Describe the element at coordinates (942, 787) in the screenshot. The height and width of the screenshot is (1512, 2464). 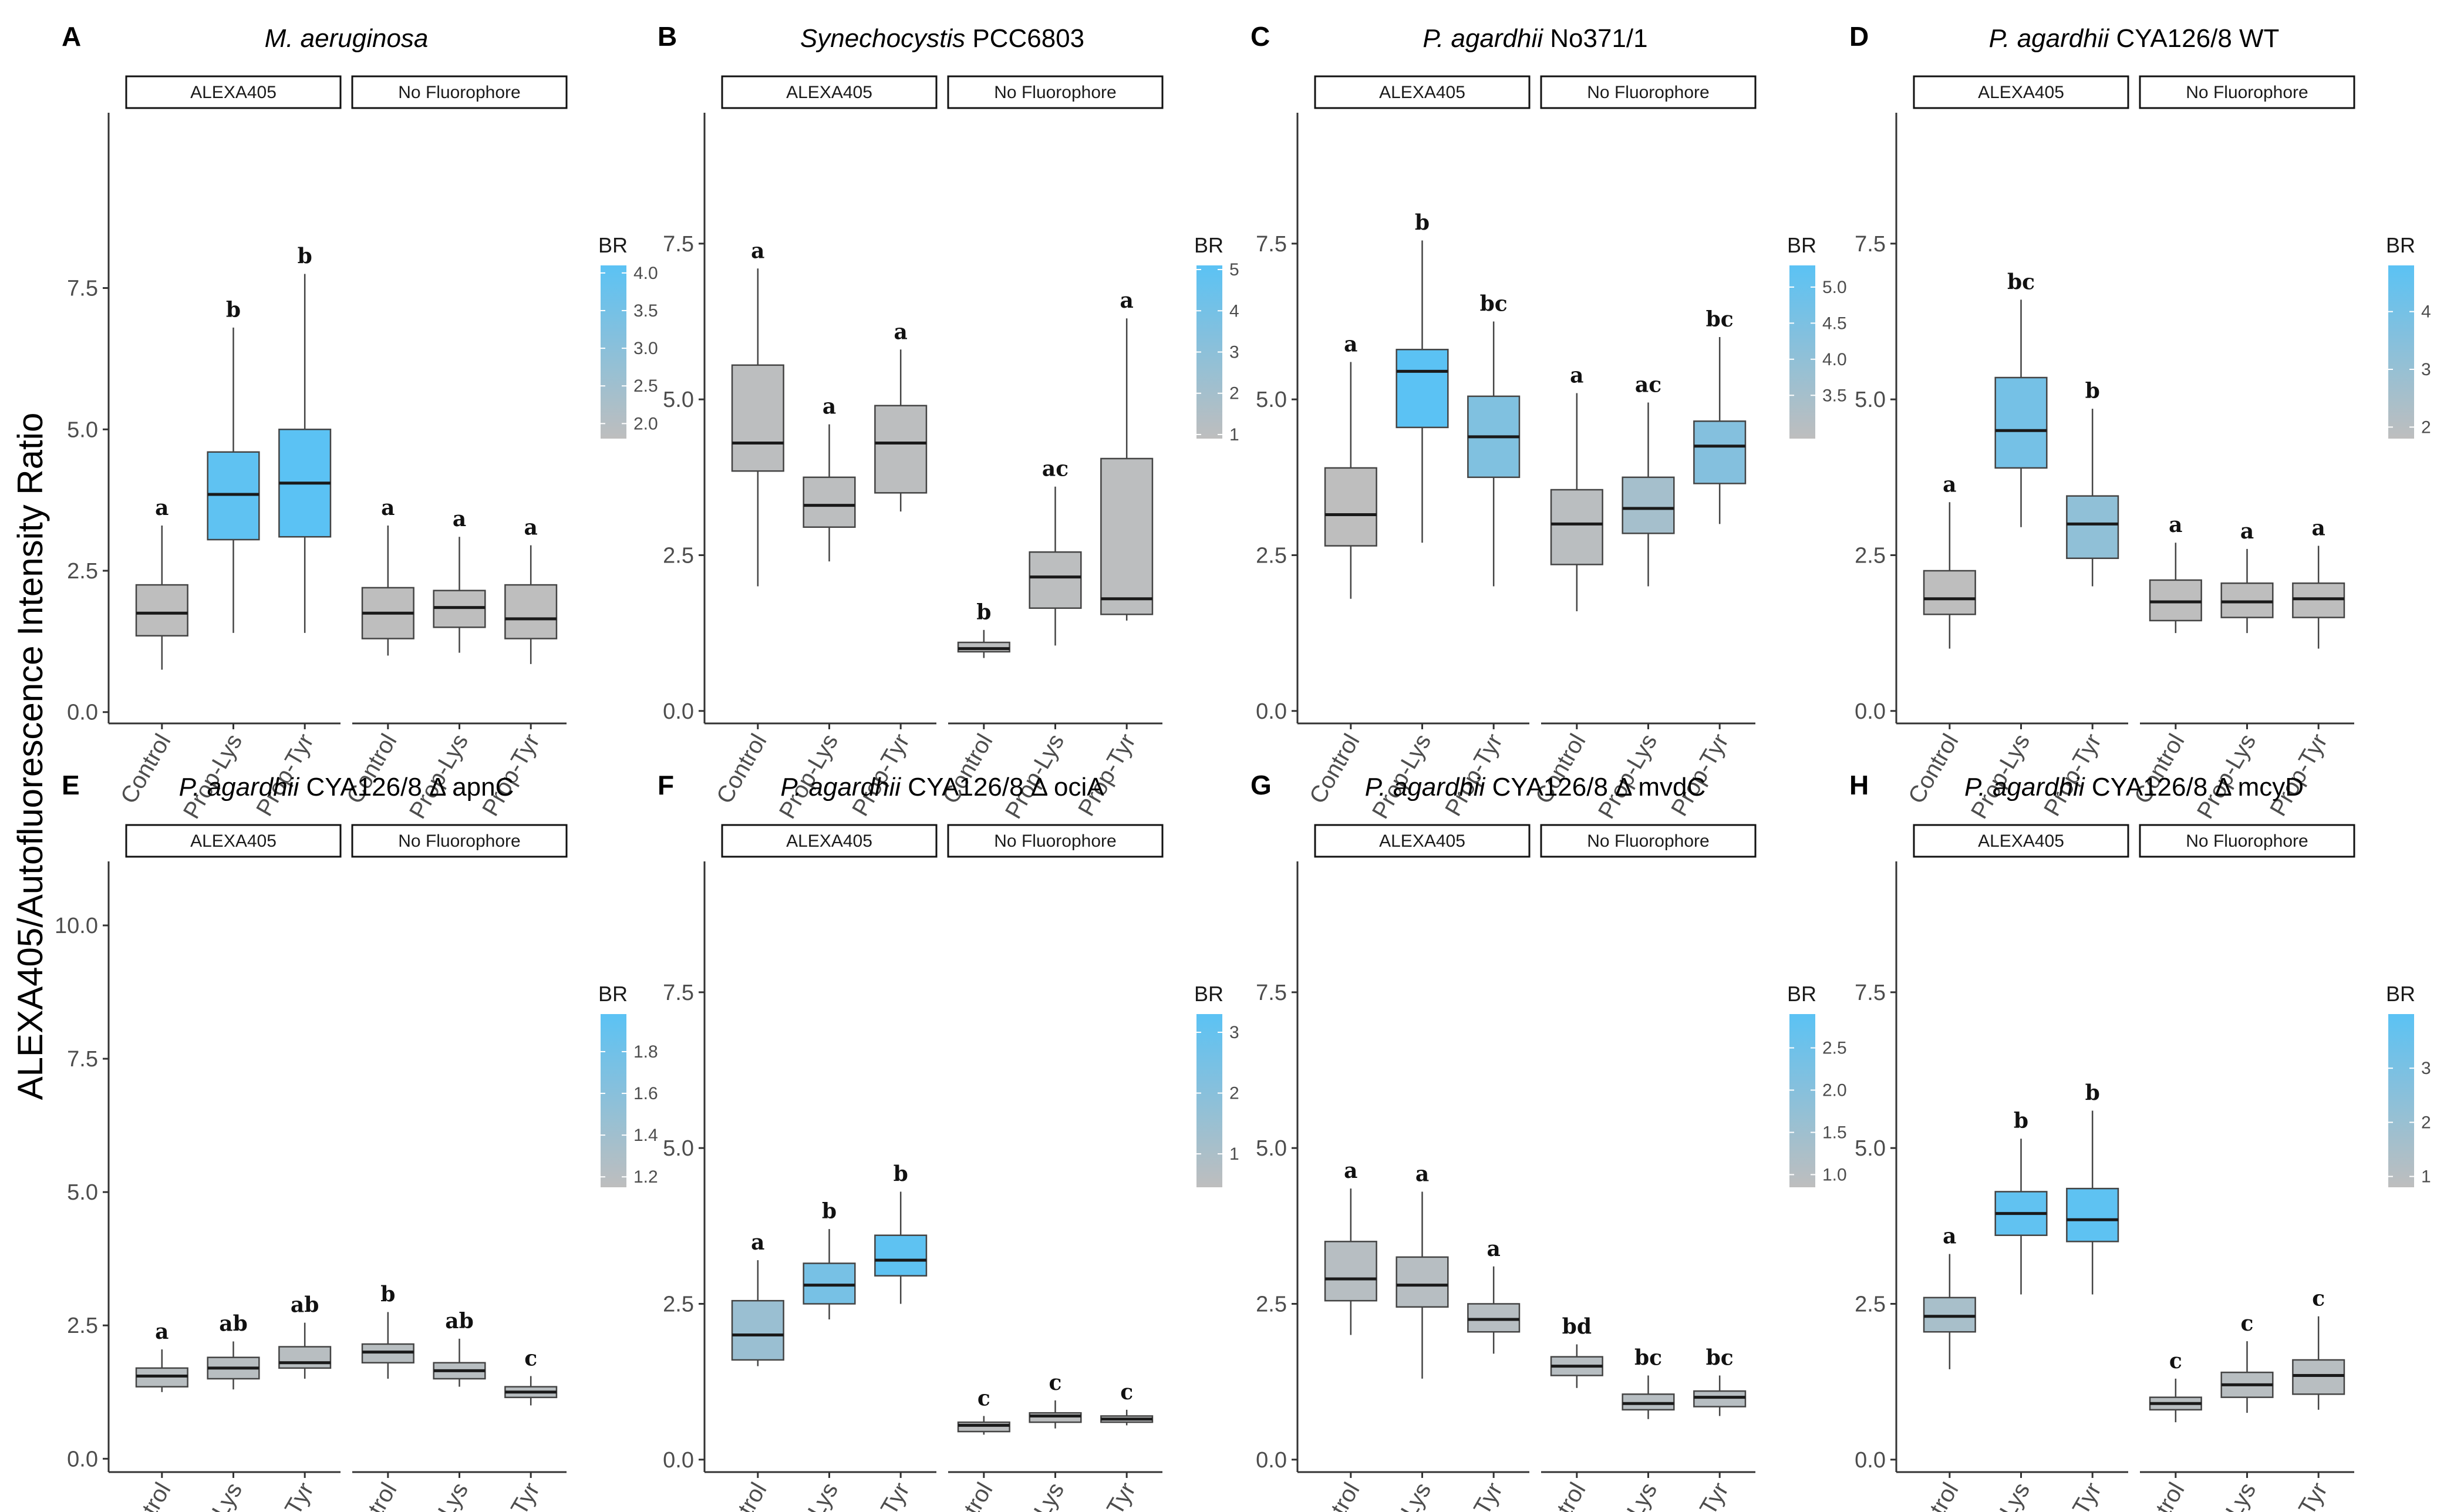
I see `panel-title: P. agardhii CYA126/8 Δ ociA` at that location.